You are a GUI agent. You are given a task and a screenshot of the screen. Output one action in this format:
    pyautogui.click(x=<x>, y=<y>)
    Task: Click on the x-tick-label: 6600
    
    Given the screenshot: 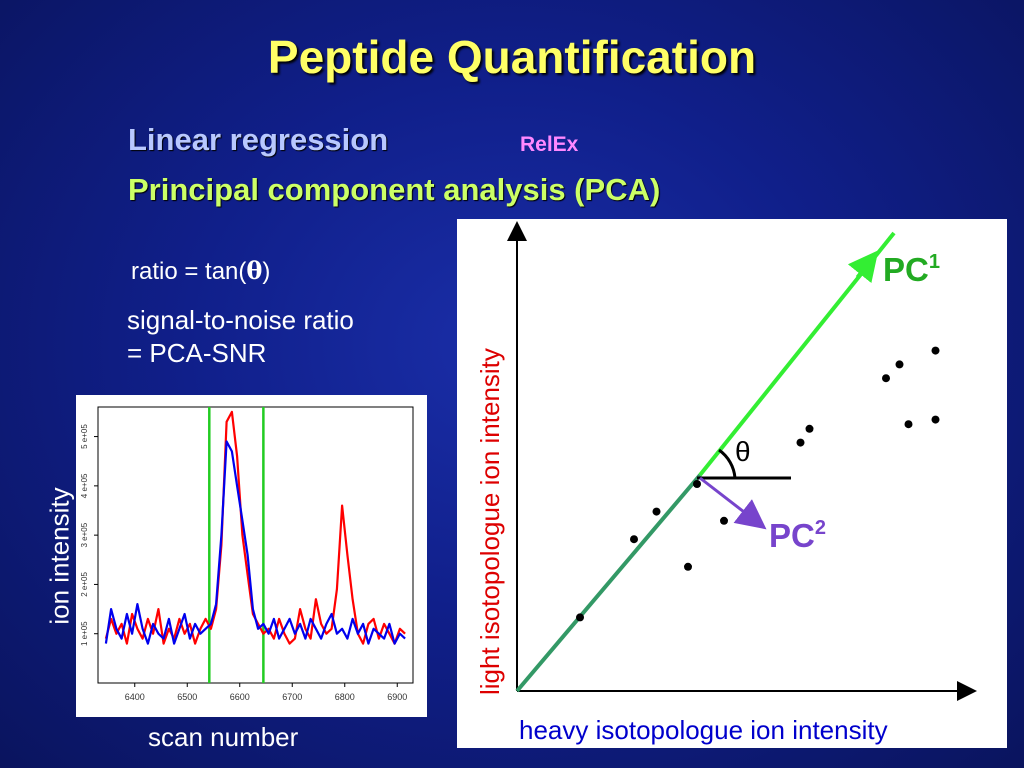 What is the action you would take?
    pyautogui.click(x=240, y=697)
    